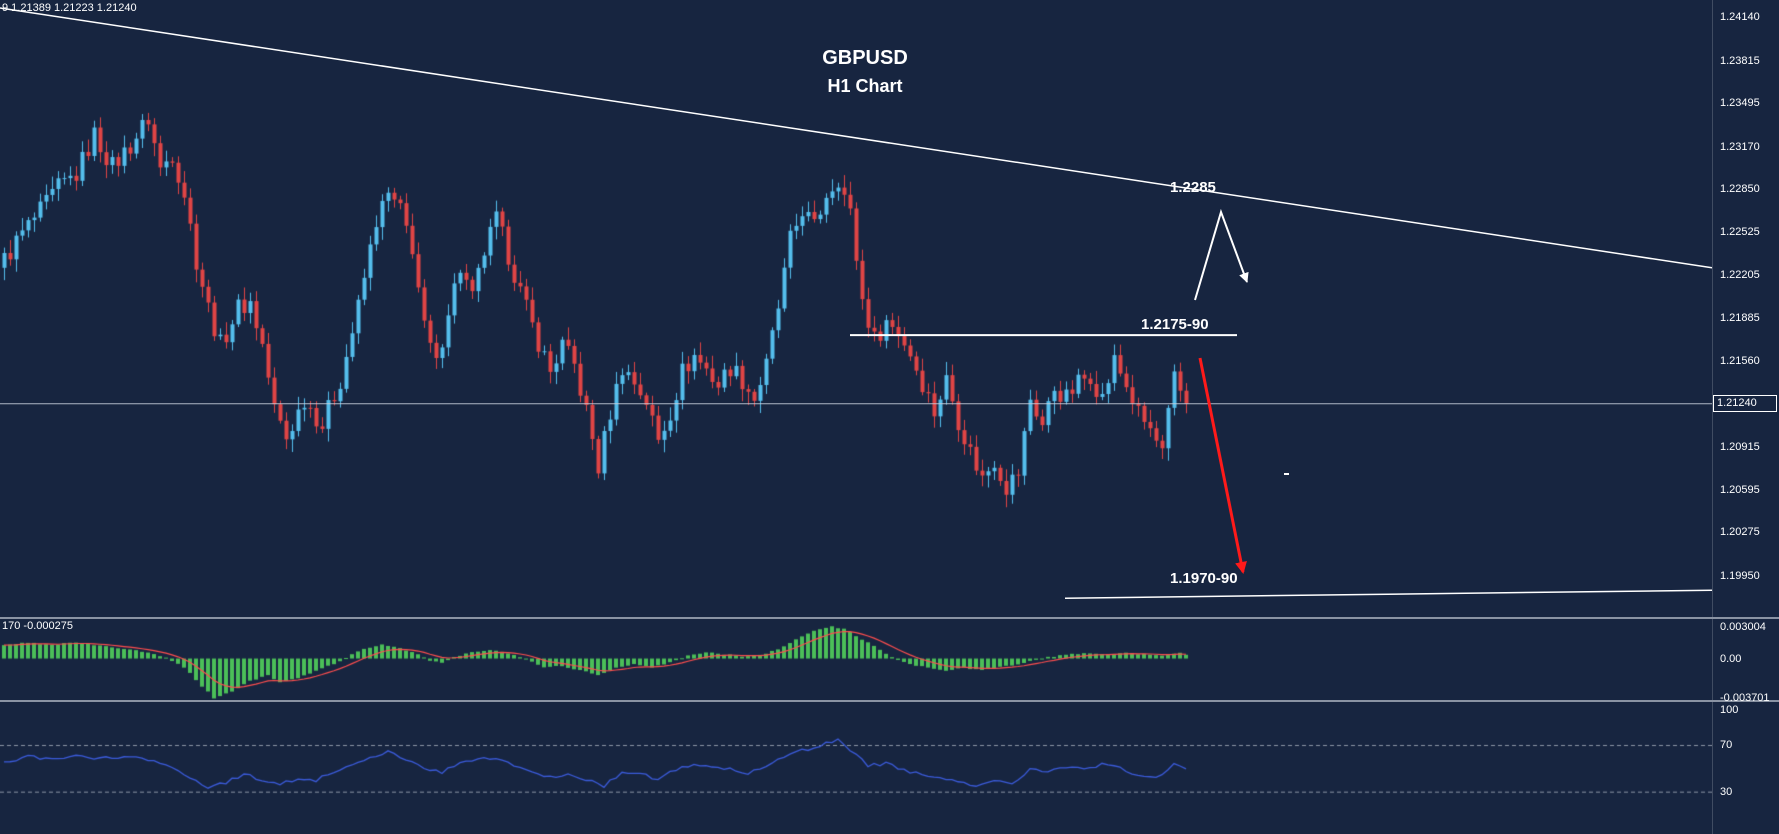 This screenshot has width=1779, height=834. I want to click on resistance-zone-label: 1.2175-90, so click(1175, 324).